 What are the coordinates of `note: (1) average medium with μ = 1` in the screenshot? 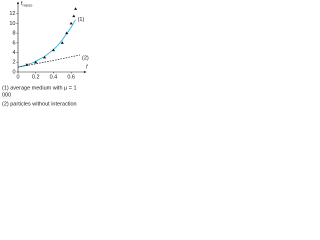 It's located at (39, 88).